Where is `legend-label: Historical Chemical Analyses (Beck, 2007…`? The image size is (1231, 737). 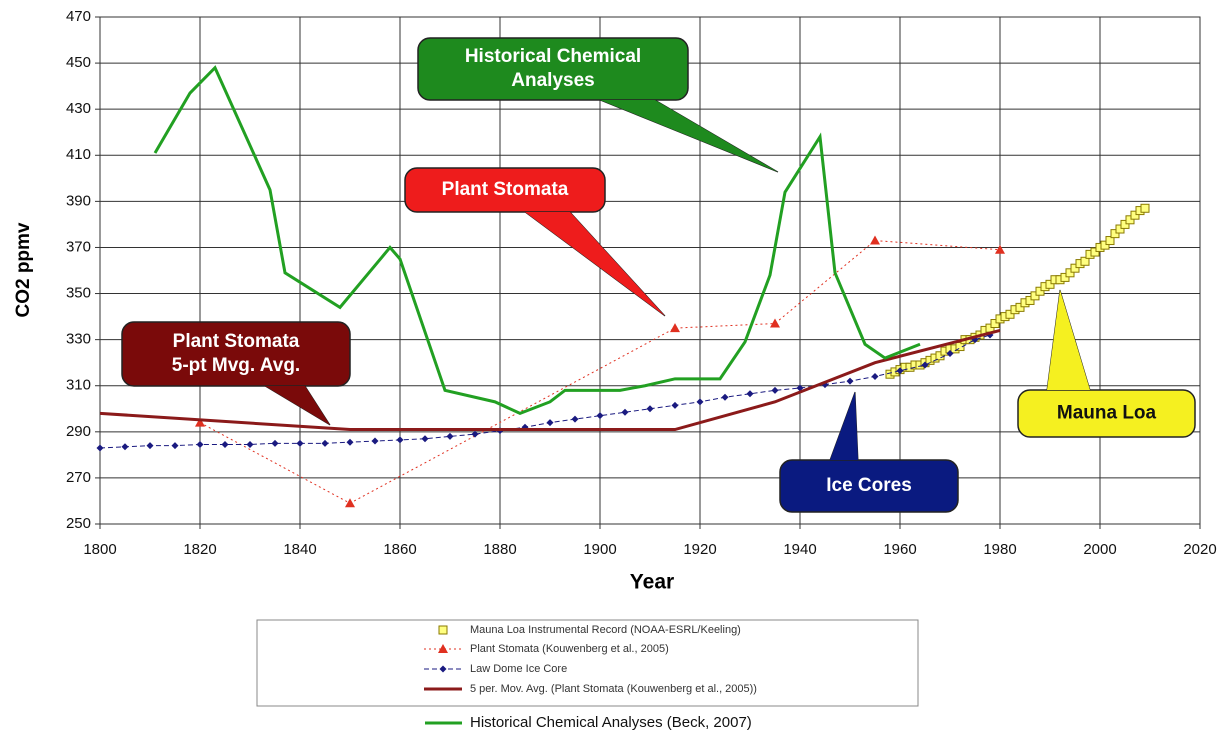 legend-label: Historical Chemical Analyses (Beck, 2007… is located at coordinates (611, 722).